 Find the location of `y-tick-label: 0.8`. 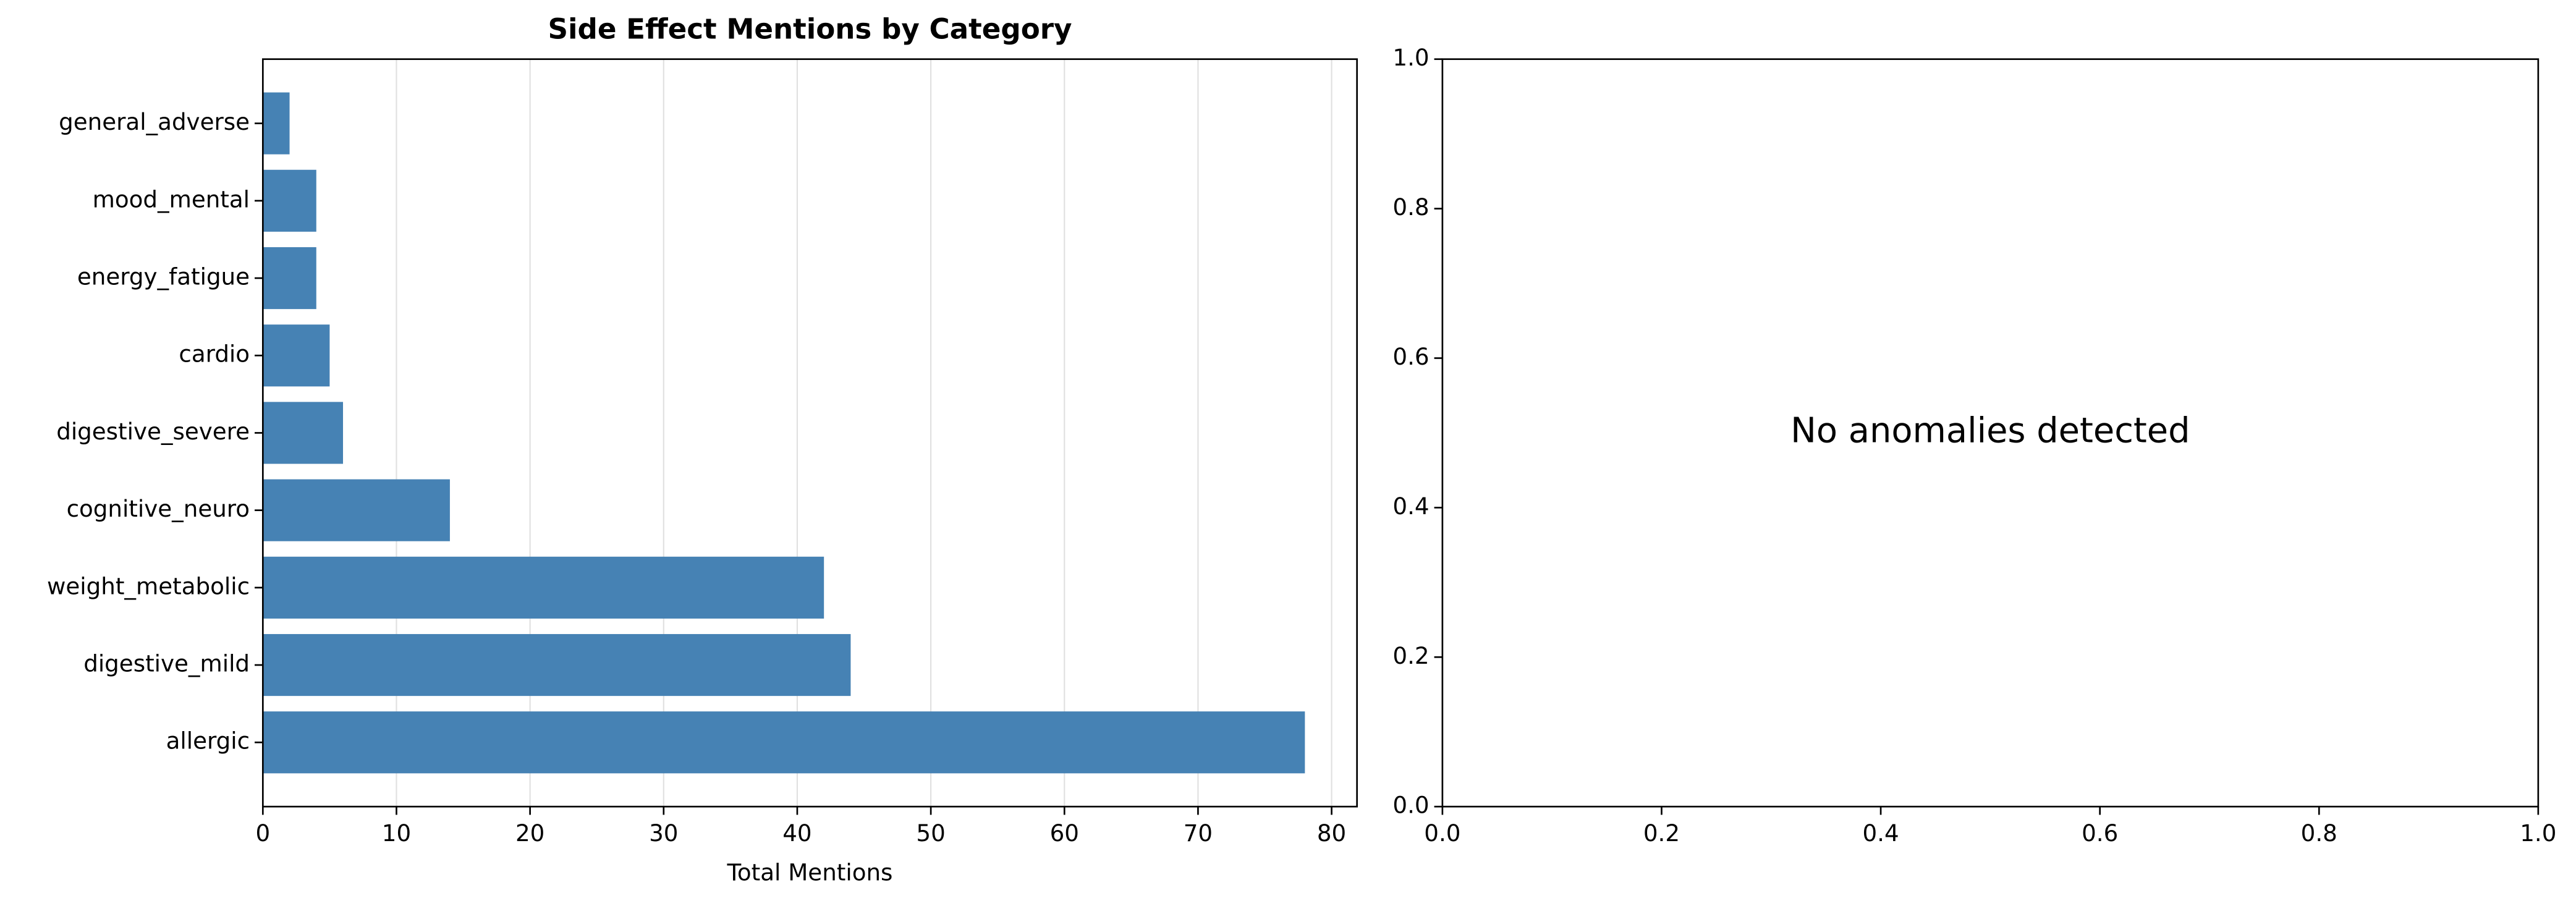

y-tick-label: 0.8 is located at coordinates (1410, 207).